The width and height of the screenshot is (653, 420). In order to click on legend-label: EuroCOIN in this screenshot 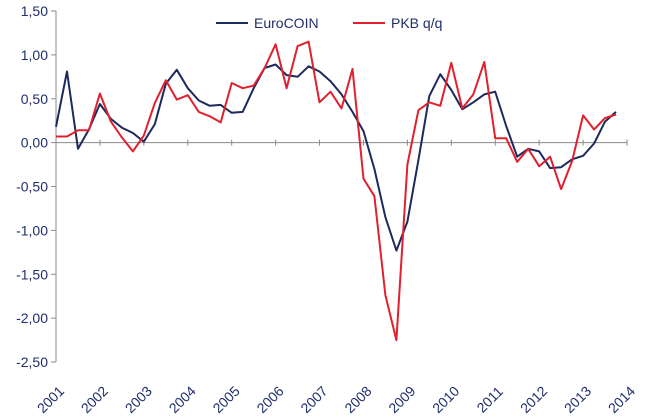, I will do `click(286, 23)`.